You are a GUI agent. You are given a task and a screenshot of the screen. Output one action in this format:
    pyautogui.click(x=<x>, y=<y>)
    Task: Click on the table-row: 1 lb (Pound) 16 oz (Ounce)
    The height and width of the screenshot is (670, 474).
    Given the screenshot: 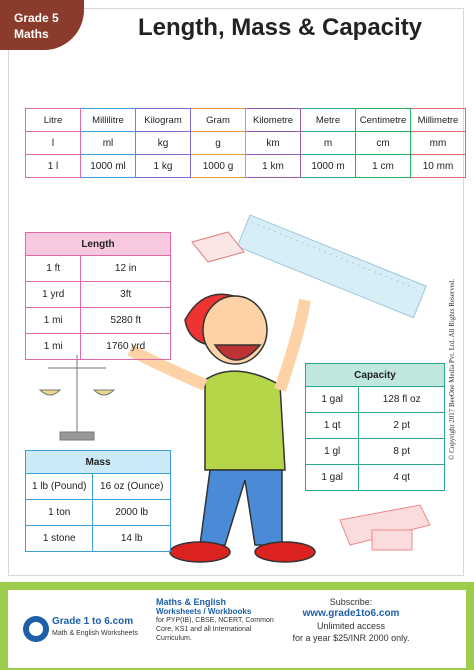 What is the action you would take?
    pyautogui.click(x=97, y=486)
    